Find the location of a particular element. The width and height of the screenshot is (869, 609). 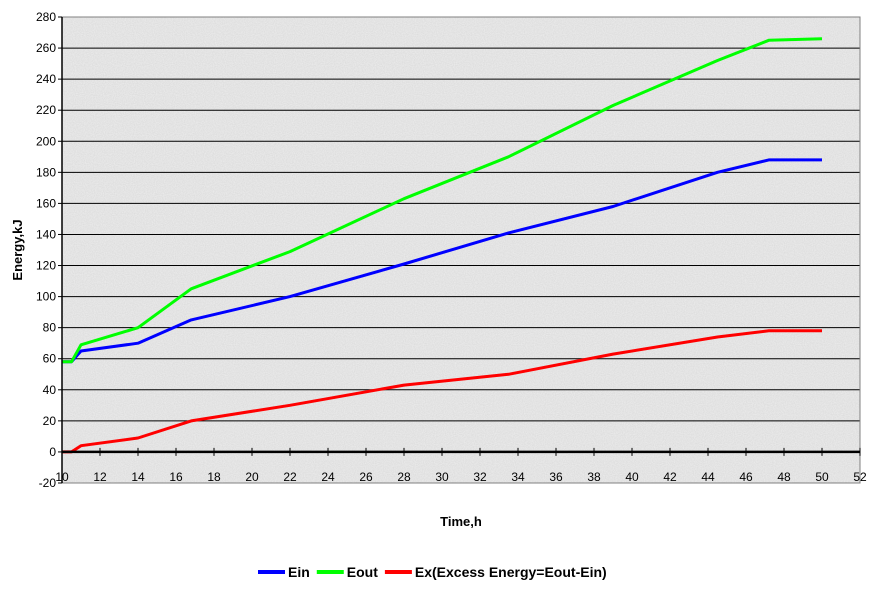

y-tick-label-3: 40 is located at coordinates (50, 390).